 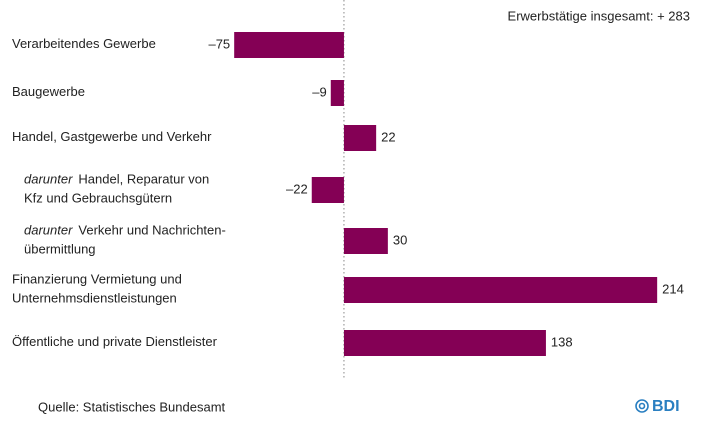 I want to click on category-text: Kfz und Gebrauchsgütern, so click(x=98, y=198).